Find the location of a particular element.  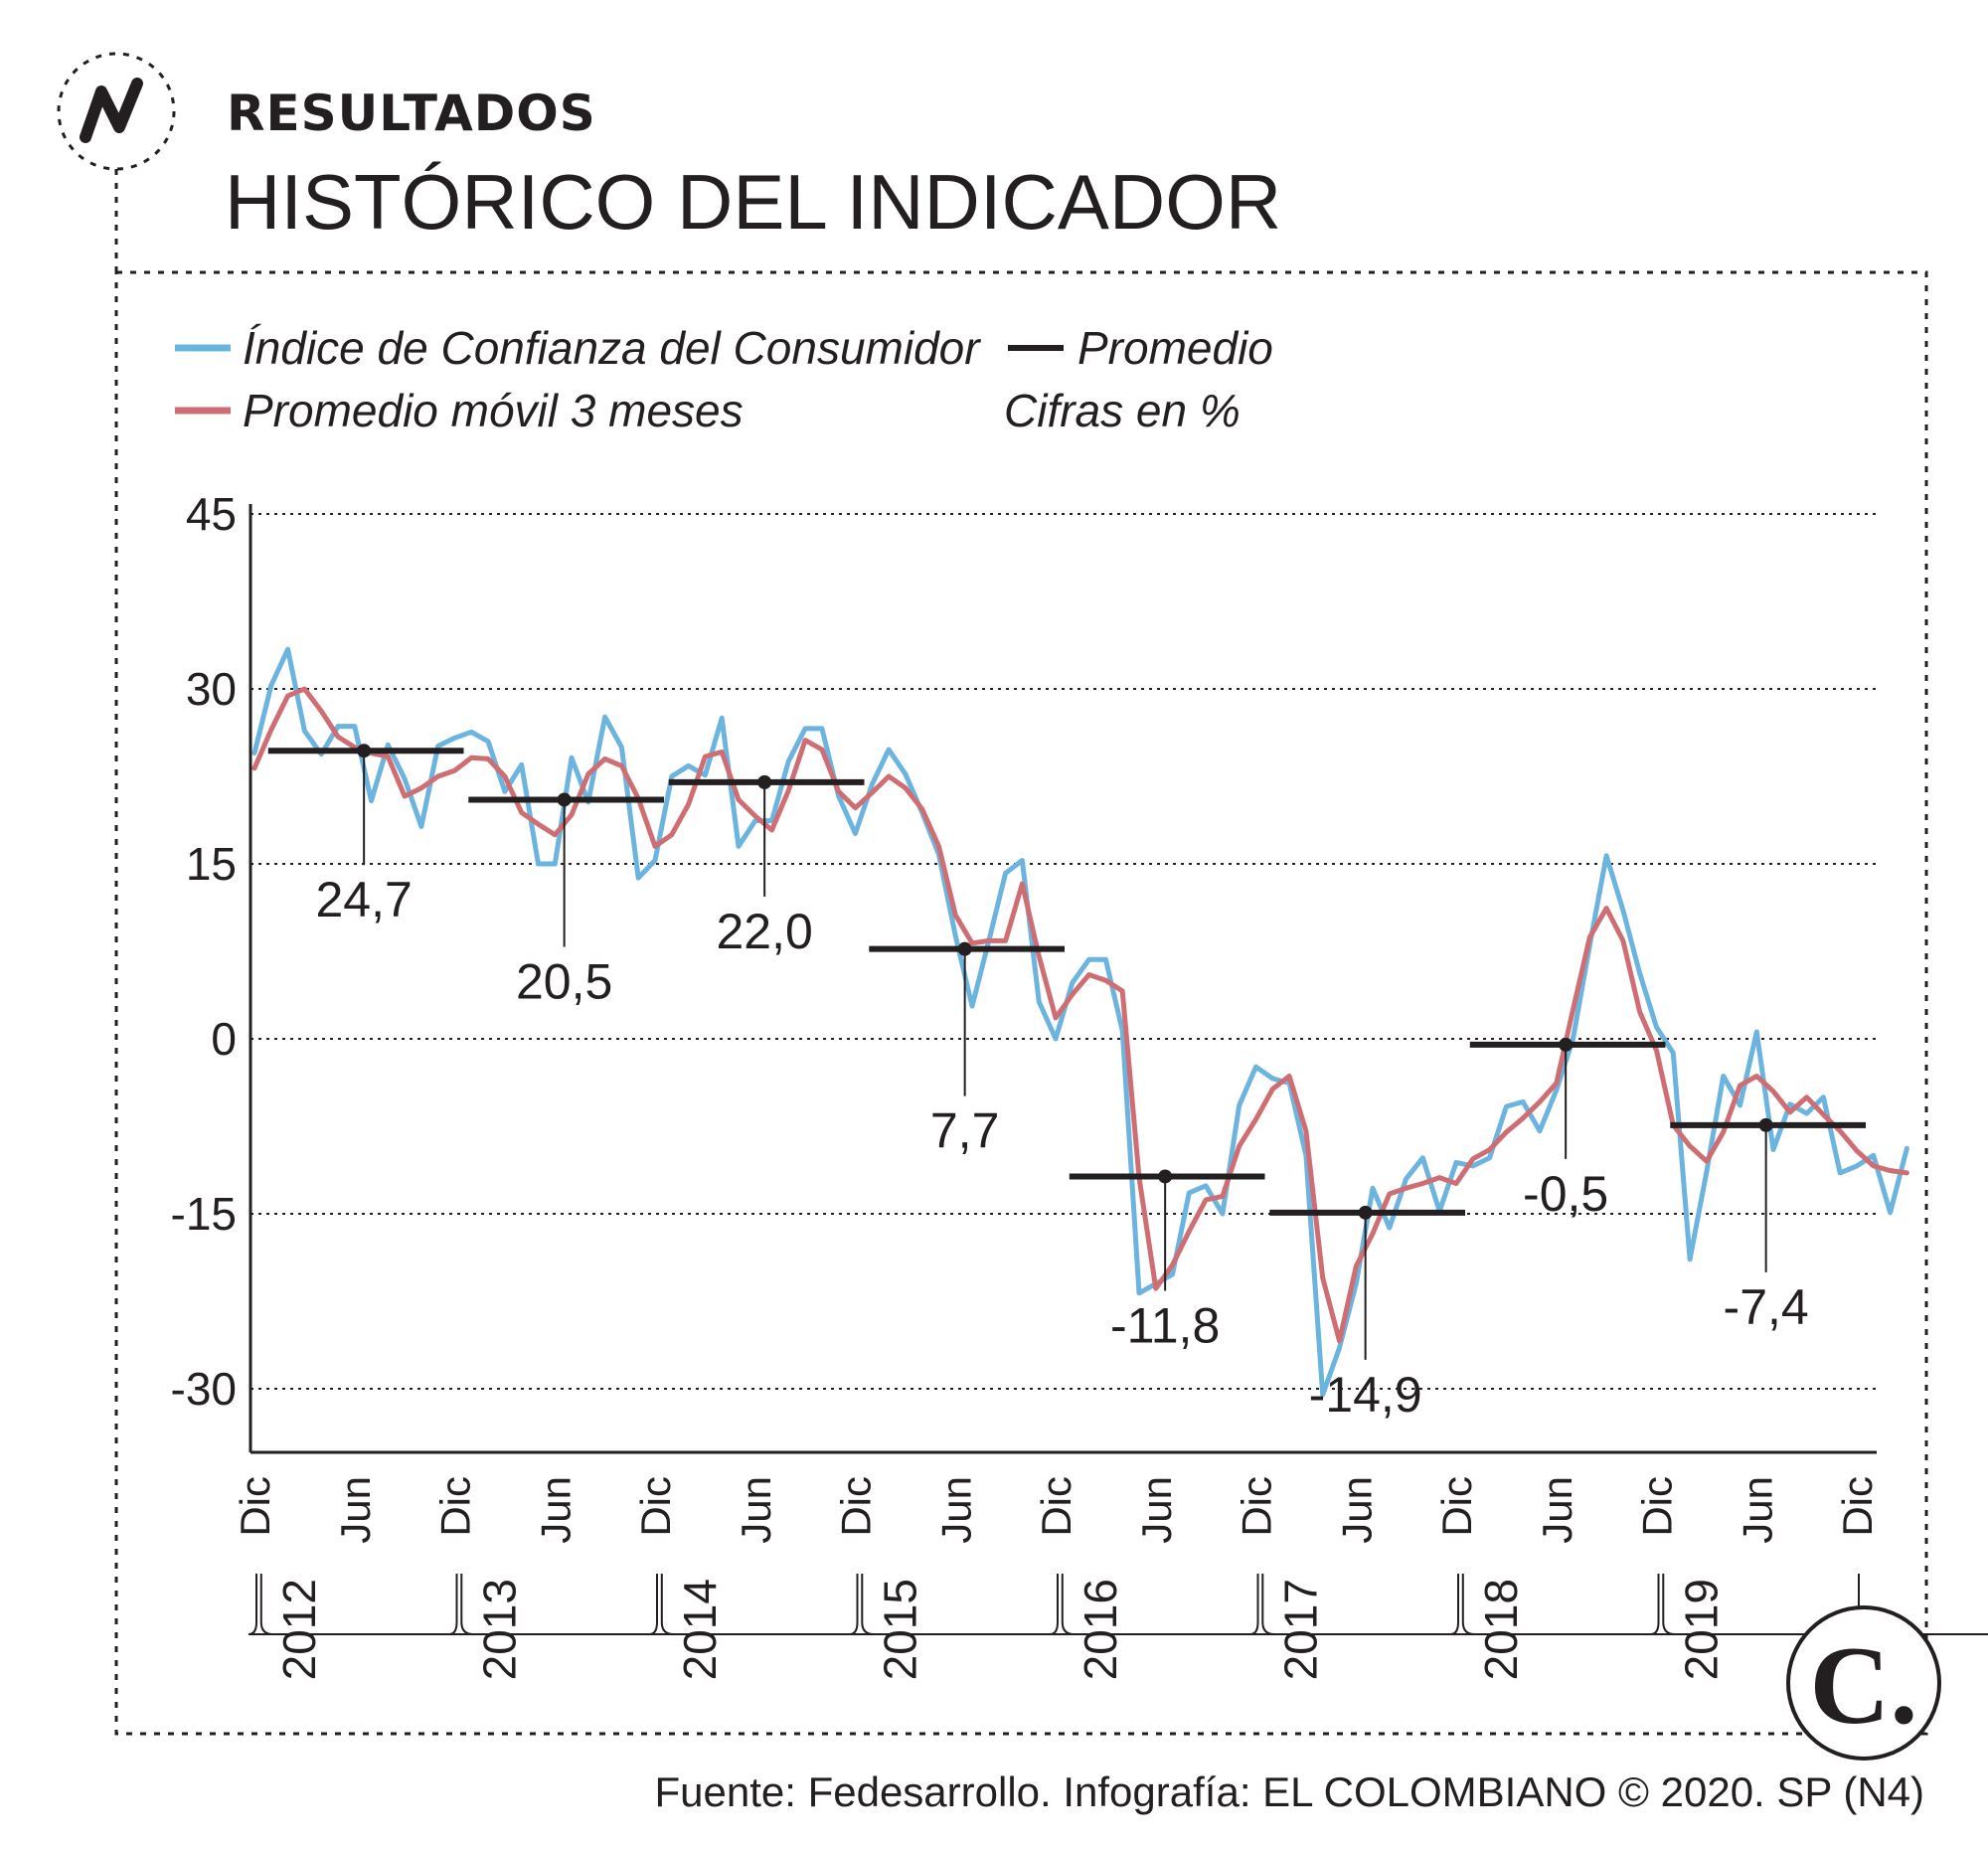

brand-mark: C. is located at coordinates (1864, 1686).